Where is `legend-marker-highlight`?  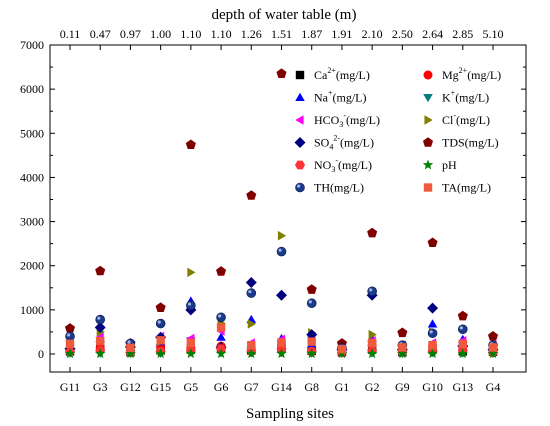 legend-marker-highlight is located at coordinates (299, 186).